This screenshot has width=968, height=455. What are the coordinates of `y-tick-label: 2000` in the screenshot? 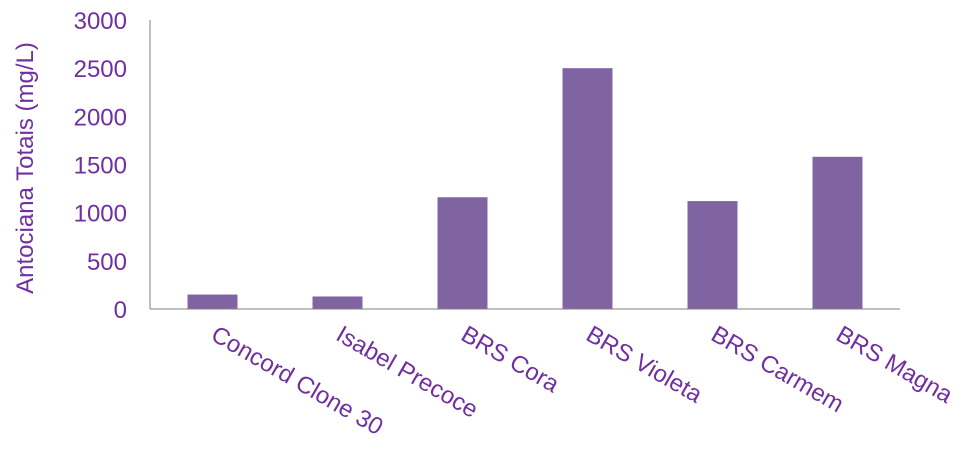 It's located at (100, 117).